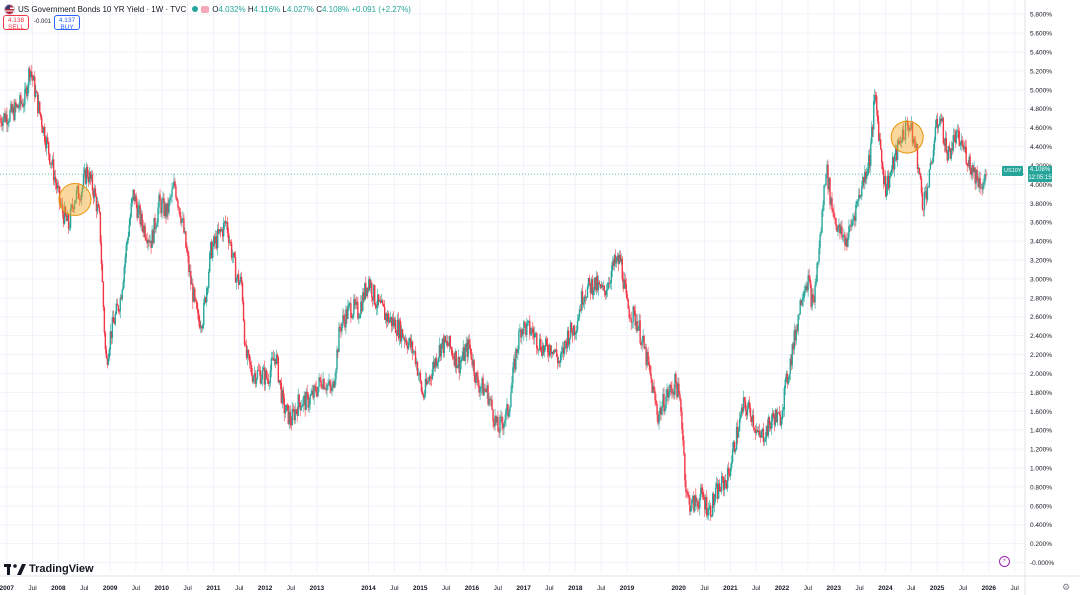 This screenshot has height=595, width=1080. What do you see at coordinates (1041, 355) in the screenshot?
I see `y-tick-label: 2.200%` at bounding box center [1041, 355].